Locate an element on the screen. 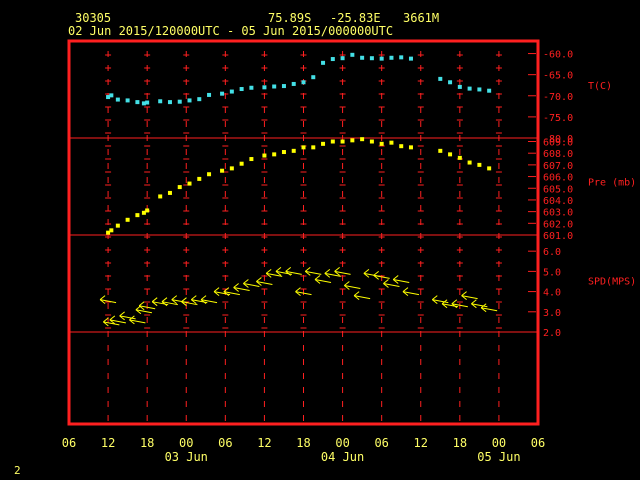 This screenshot has height=480, width=640. x-day-label: 03 Jun is located at coordinates (186, 457).